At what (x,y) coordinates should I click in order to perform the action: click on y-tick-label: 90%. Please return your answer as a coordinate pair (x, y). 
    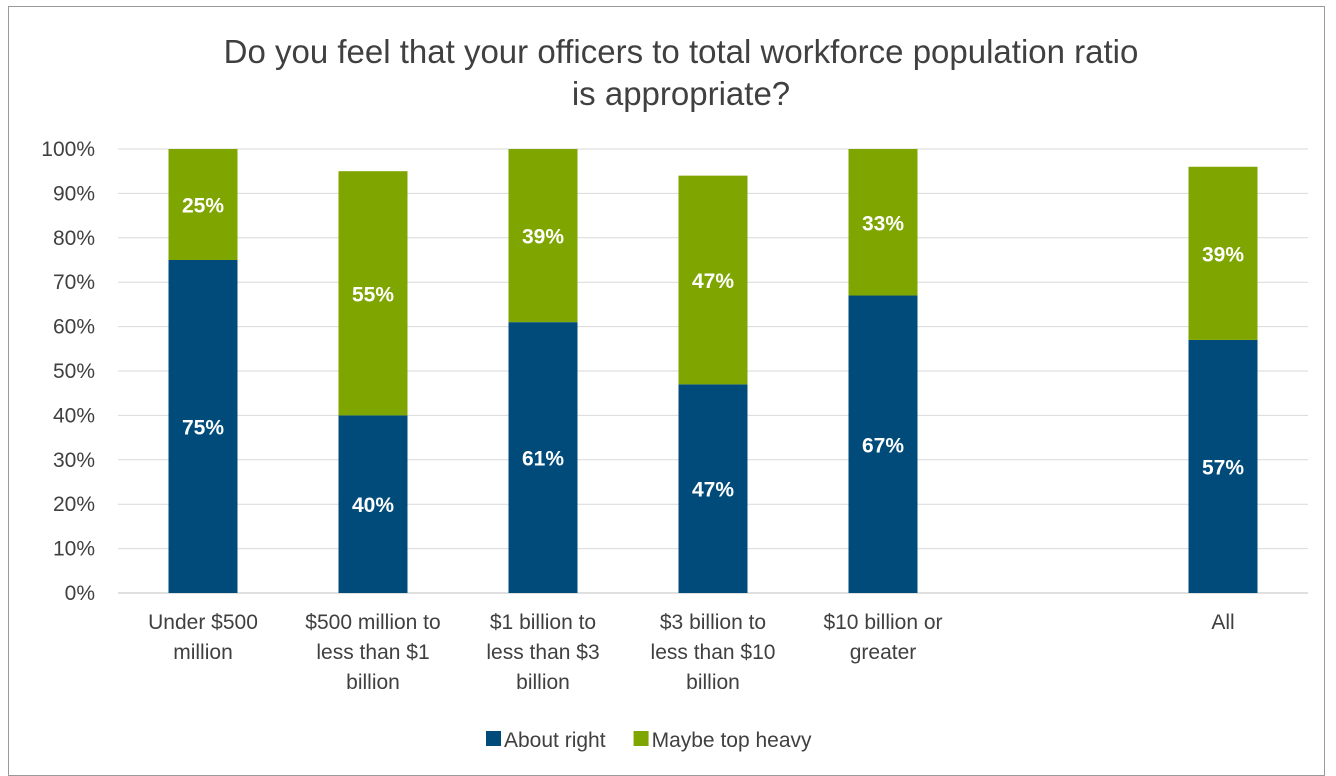
    Looking at the image, I should click on (74, 193).